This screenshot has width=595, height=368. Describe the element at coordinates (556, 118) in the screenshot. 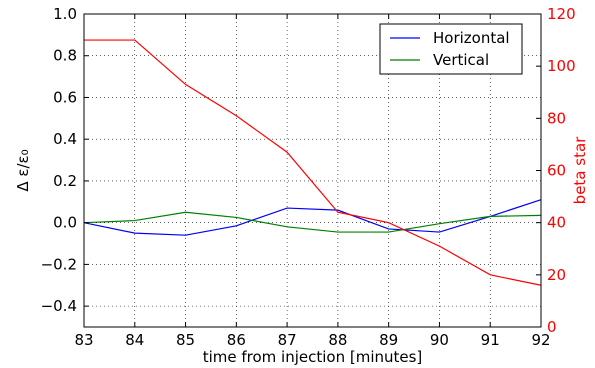

I see `y-right-tick-label: 80` at that location.